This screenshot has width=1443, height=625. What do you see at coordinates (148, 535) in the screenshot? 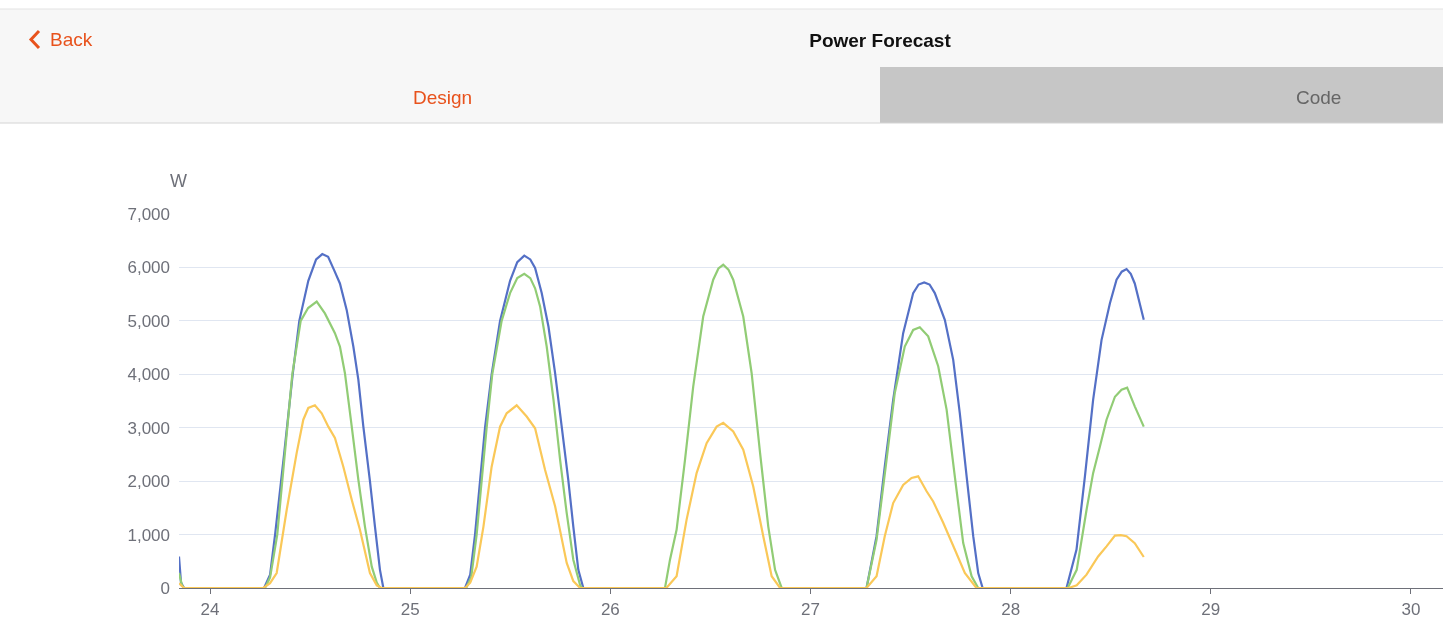
I see `y-tick-label: 1,000` at bounding box center [148, 535].